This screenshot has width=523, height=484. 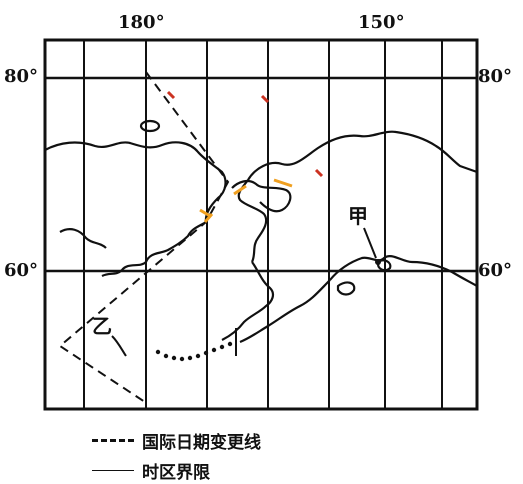 I want to click on highlight-marks, so click(x=245, y=156).